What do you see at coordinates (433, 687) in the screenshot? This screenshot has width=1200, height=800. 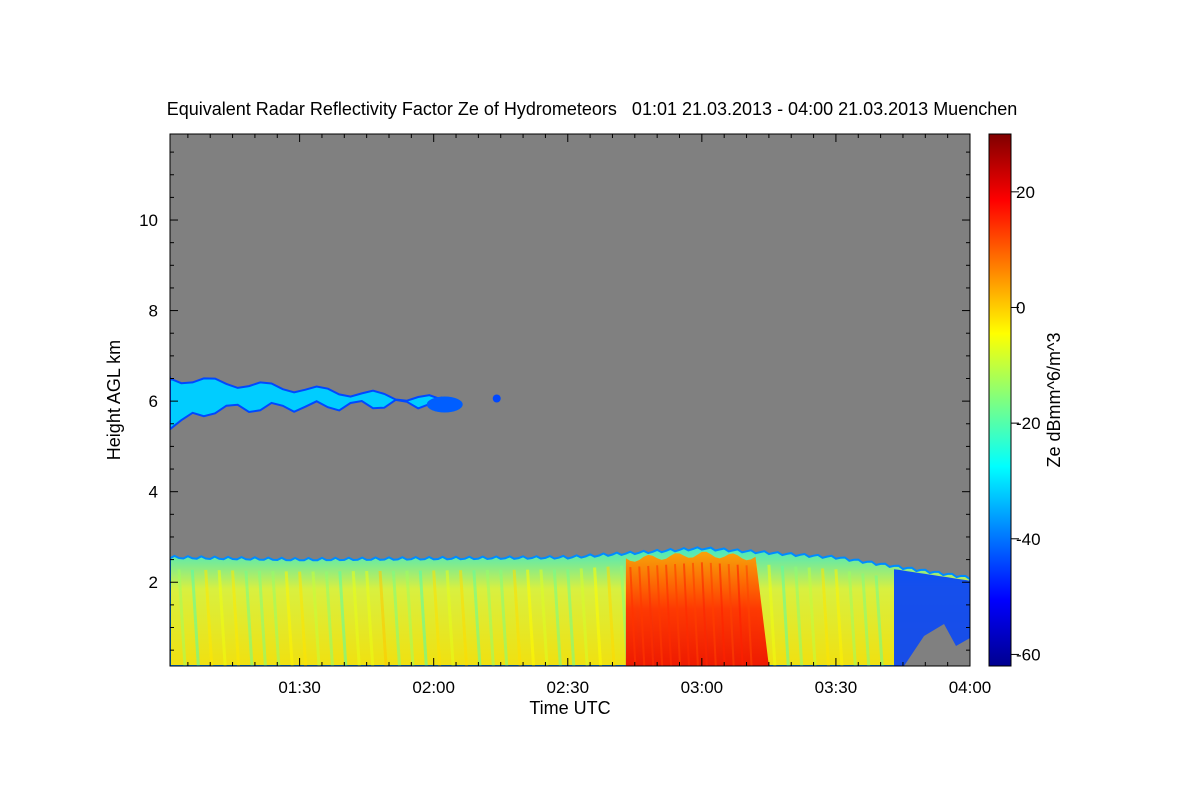 I see `x-tick-label: 02:00` at bounding box center [433, 687].